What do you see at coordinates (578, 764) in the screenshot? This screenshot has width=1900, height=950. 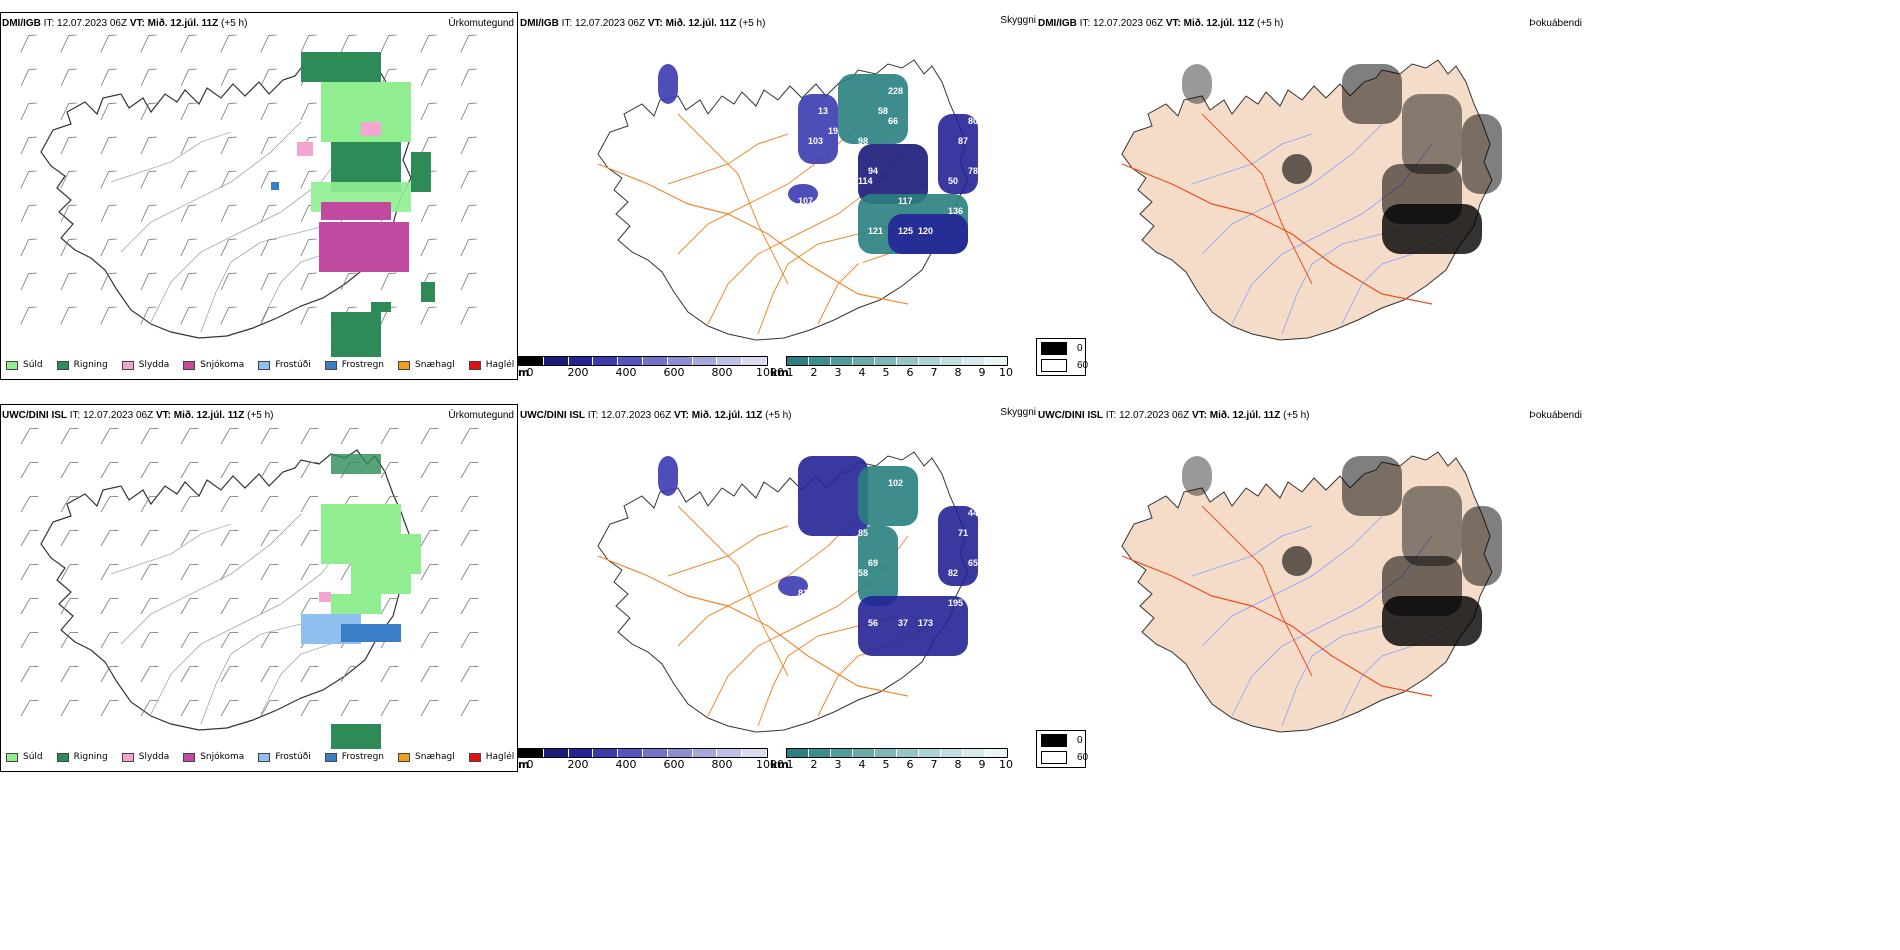 I see `colorbar-tick: 200` at bounding box center [578, 764].